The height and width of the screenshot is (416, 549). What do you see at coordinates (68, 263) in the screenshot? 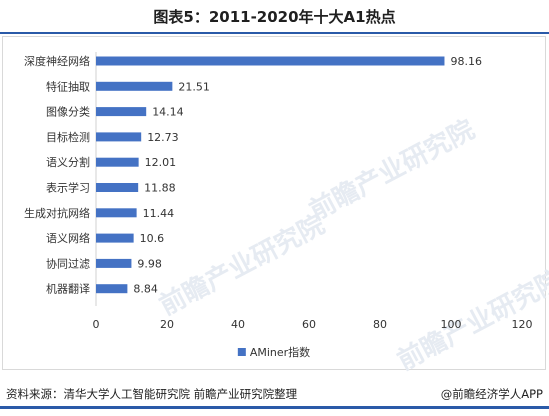
I see `category-label: 协同过滤` at bounding box center [68, 263].